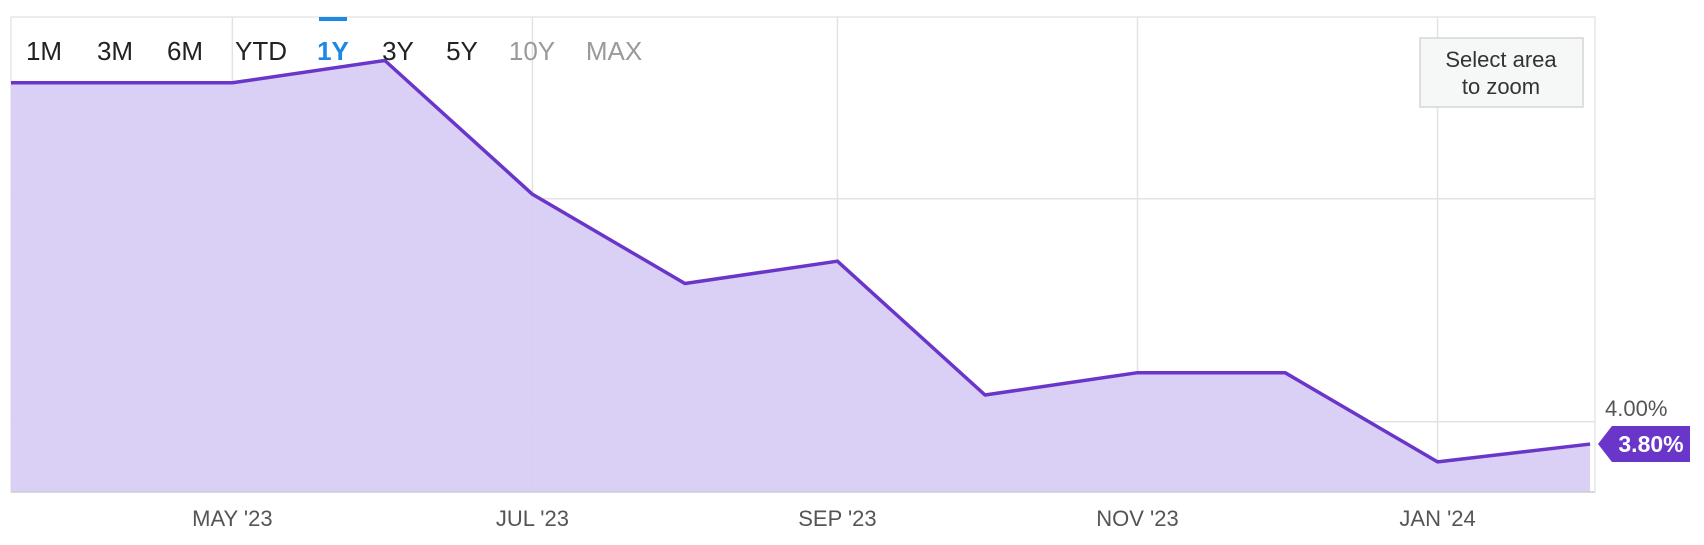 The image size is (1704, 545). I want to click on zoom-hint-line2: to zoom, so click(1501, 86).